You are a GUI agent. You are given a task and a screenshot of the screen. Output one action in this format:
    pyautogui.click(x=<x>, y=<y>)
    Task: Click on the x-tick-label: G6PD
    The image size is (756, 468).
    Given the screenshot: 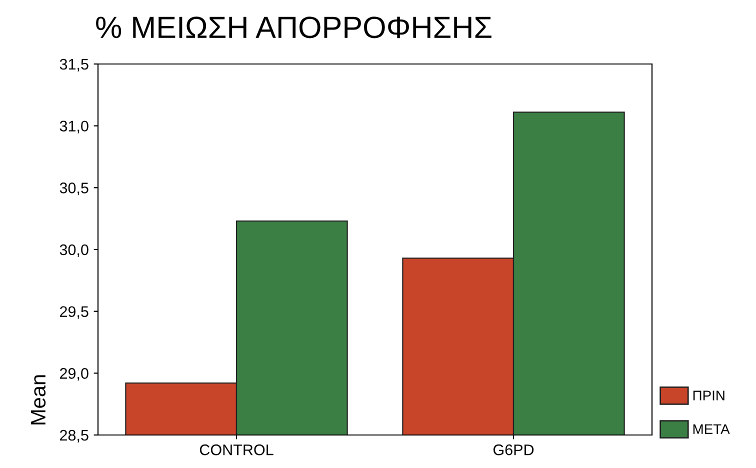 What is the action you would take?
    pyautogui.click(x=513, y=450)
    